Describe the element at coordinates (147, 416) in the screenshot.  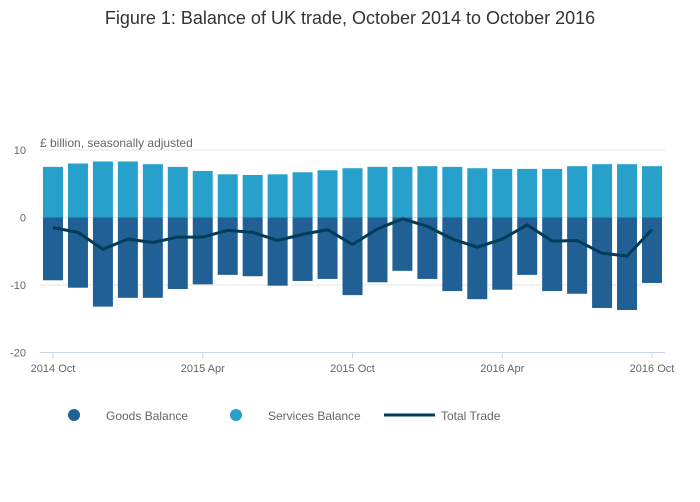
I see `legend-label: Goods Balance` at that location.